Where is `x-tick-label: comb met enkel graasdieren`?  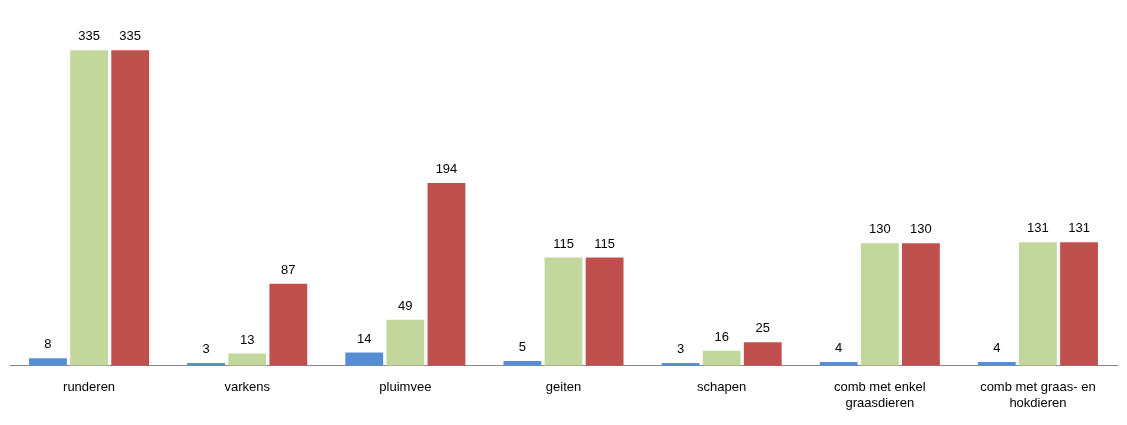 x-tick-label: comb met enkel graasdieren is located at coordinates (879, 394).